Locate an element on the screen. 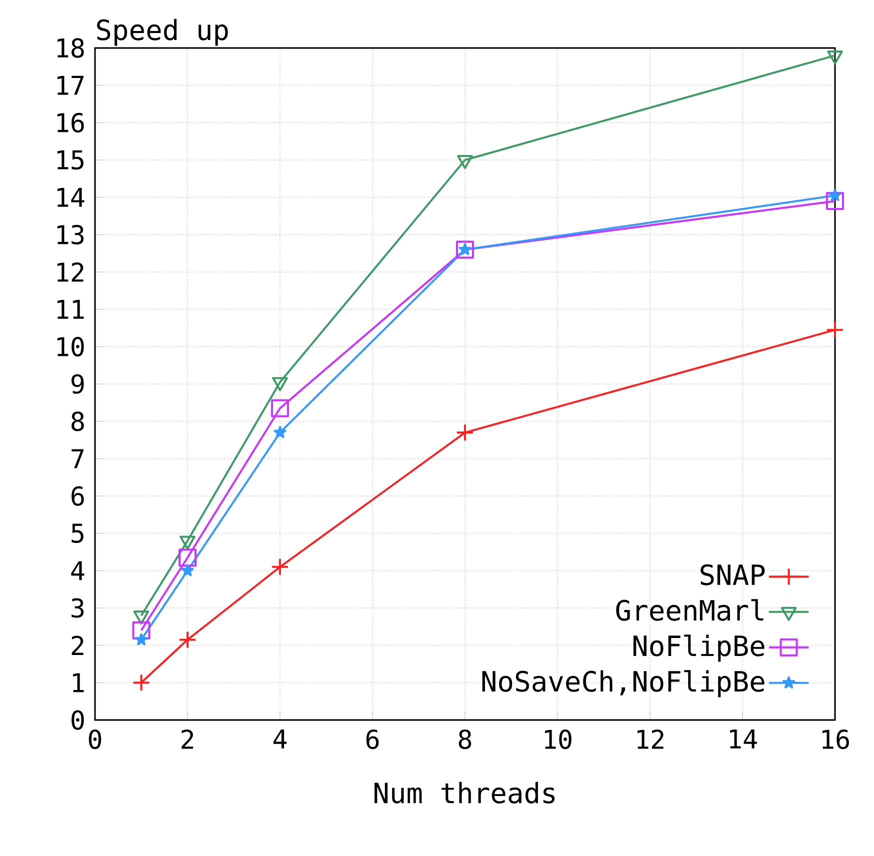 Image resolution: width=874 pixels, height=856 pixels. y-tick-label: 17 is located at coordinates (70, 85).